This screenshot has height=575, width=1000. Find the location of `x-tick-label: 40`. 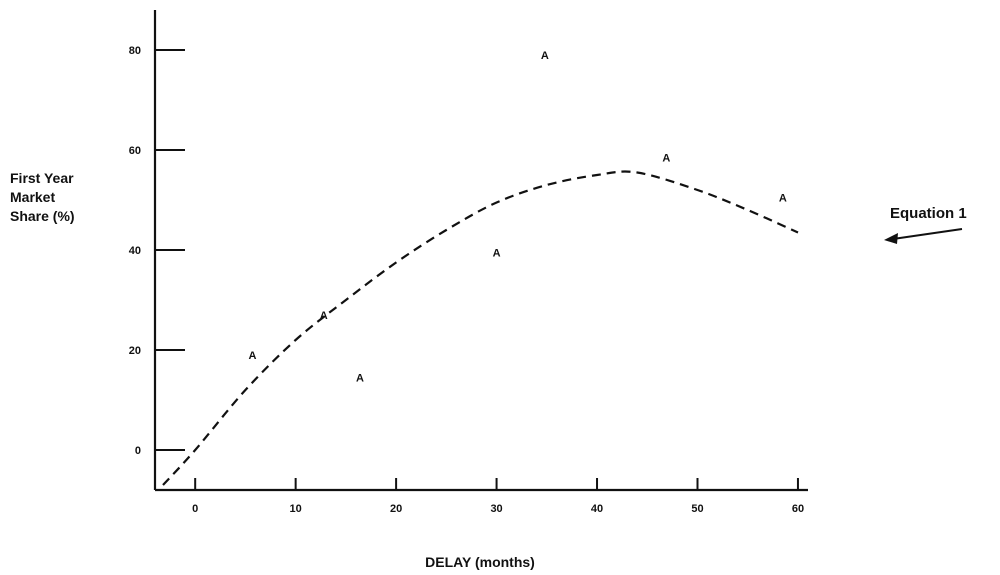

x-tick-label: 40 is located at coordinates (597, 509).